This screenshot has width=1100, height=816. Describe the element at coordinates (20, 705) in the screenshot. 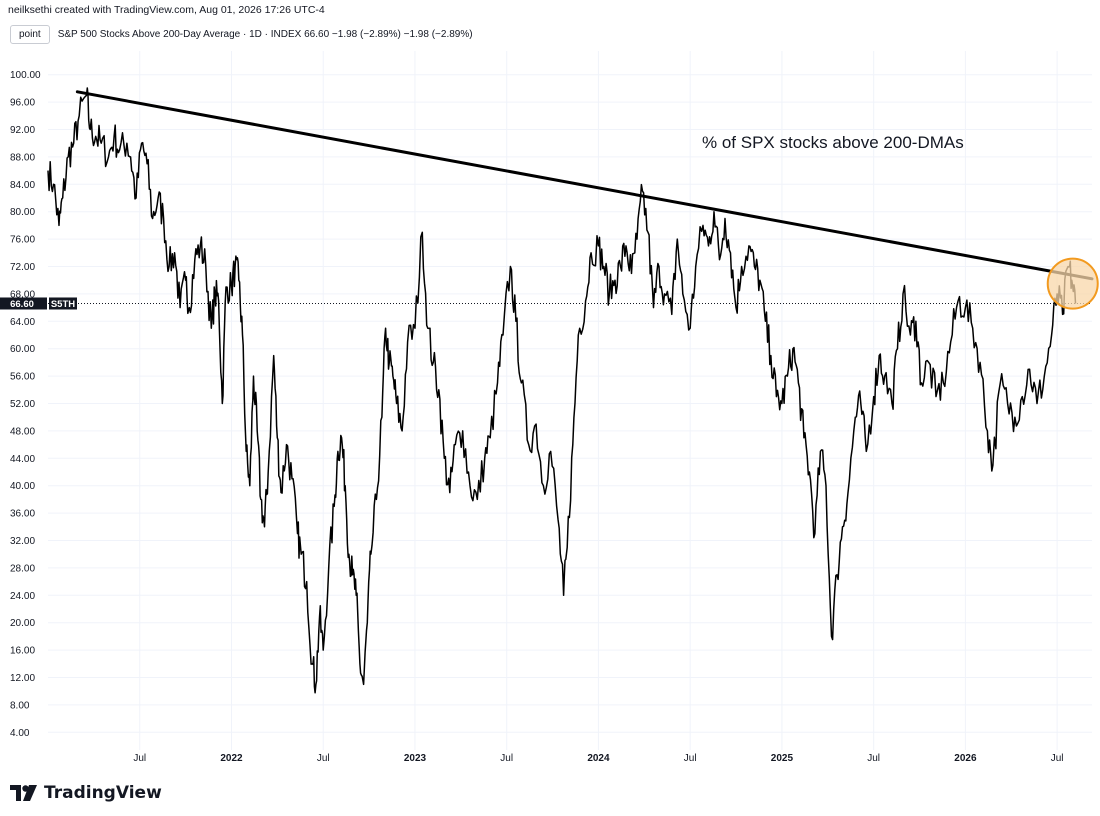

I see `y-tick-label: 8.00` at that location.